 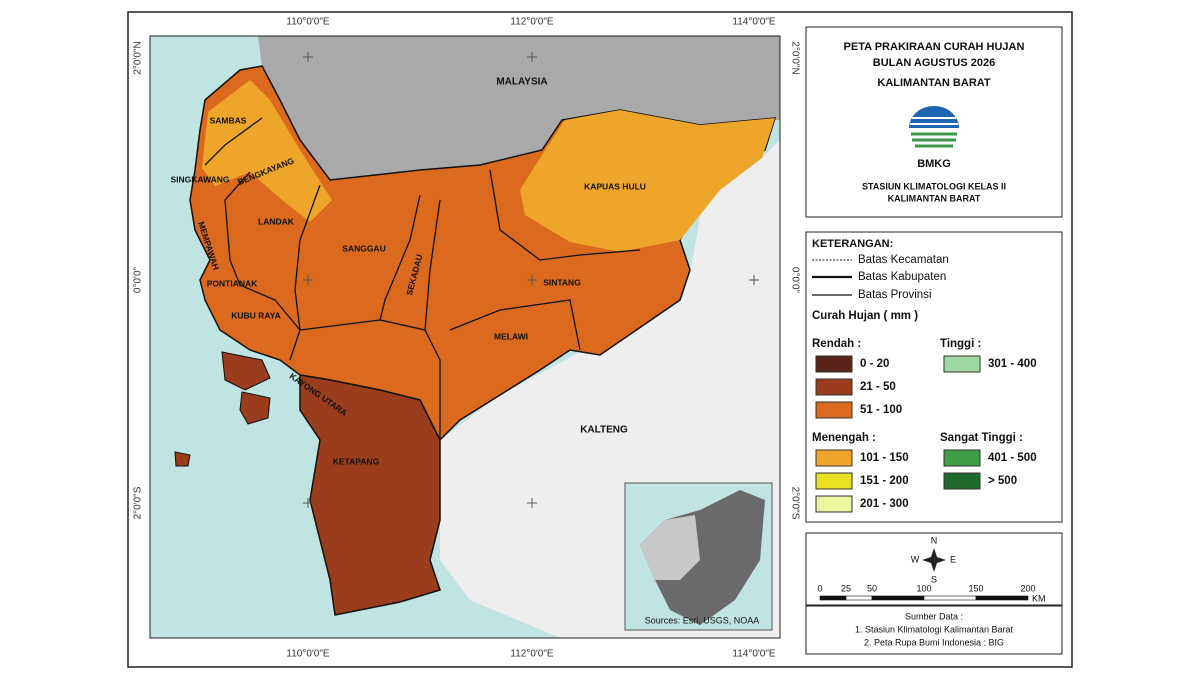 What do you see at coordinates (276, 221) in the screenshot?
I see `region-label: LANDAK` at bounding box center [276, 221].